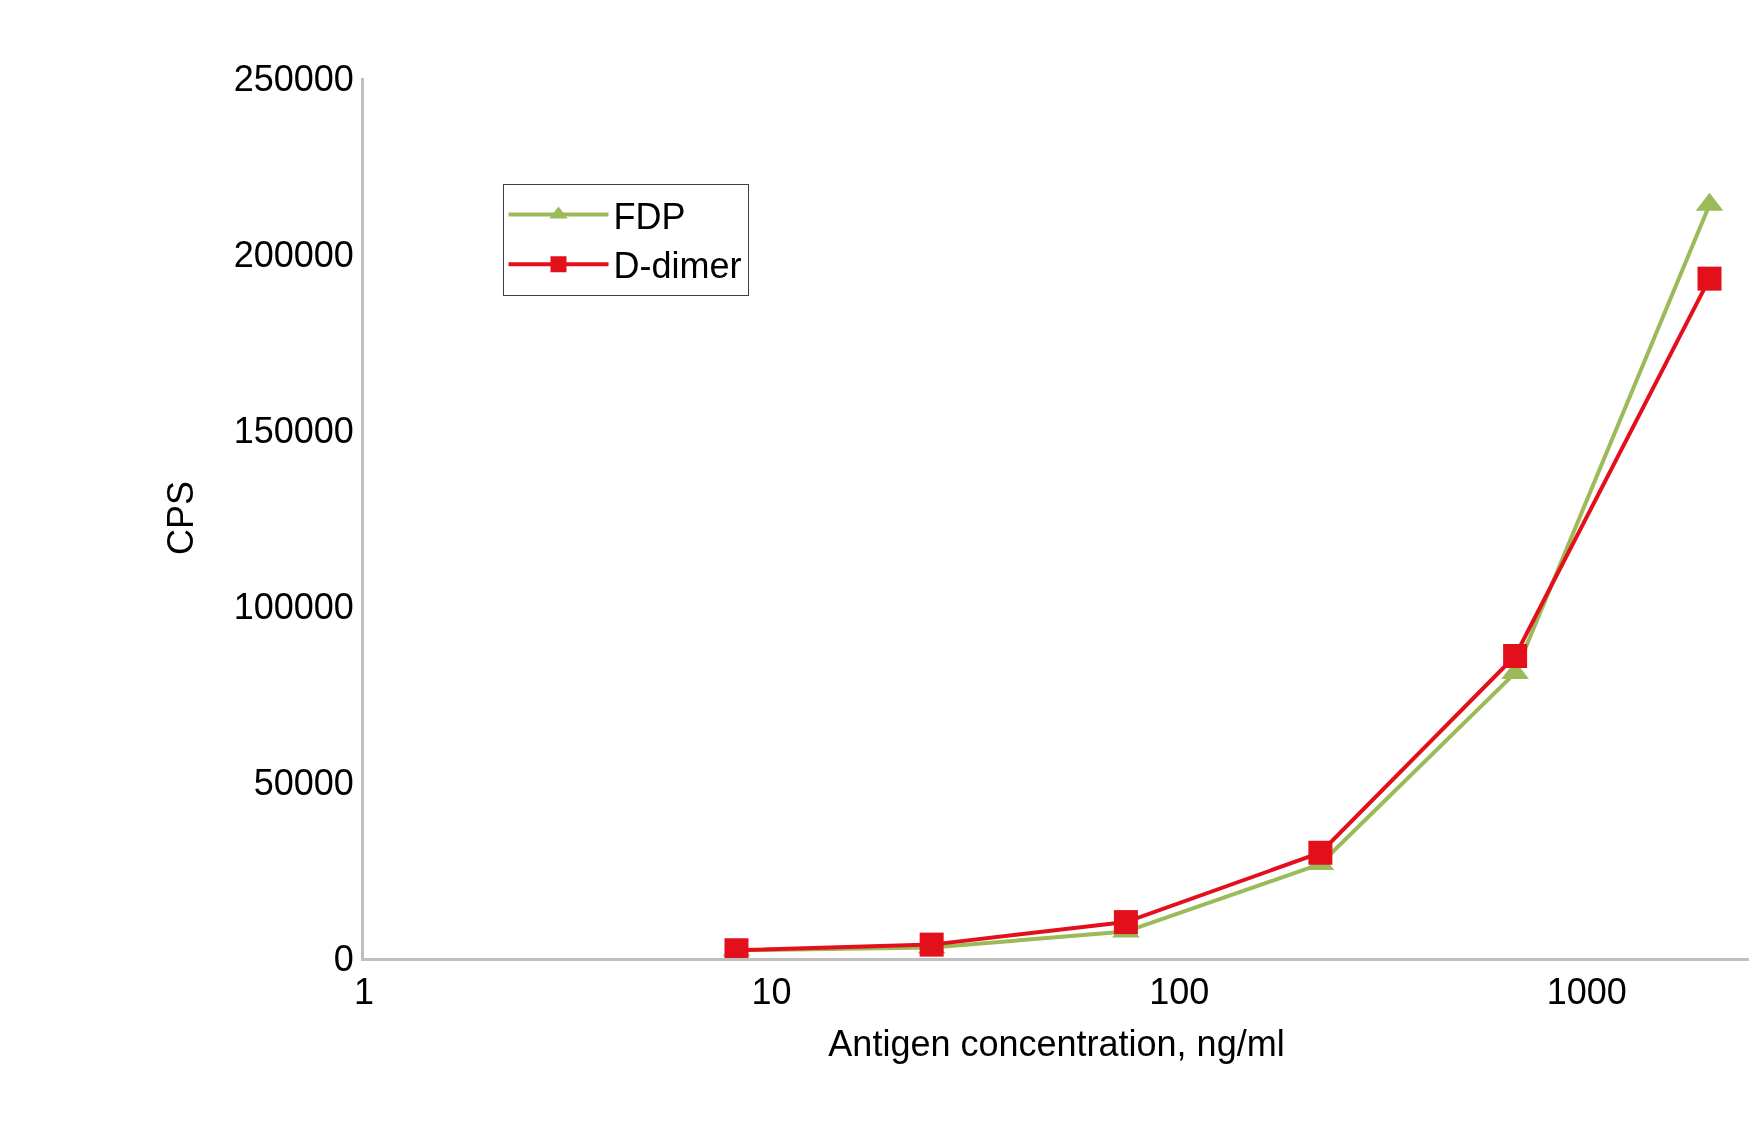  I want to click on legend-label: FDP, so click(649, 216).